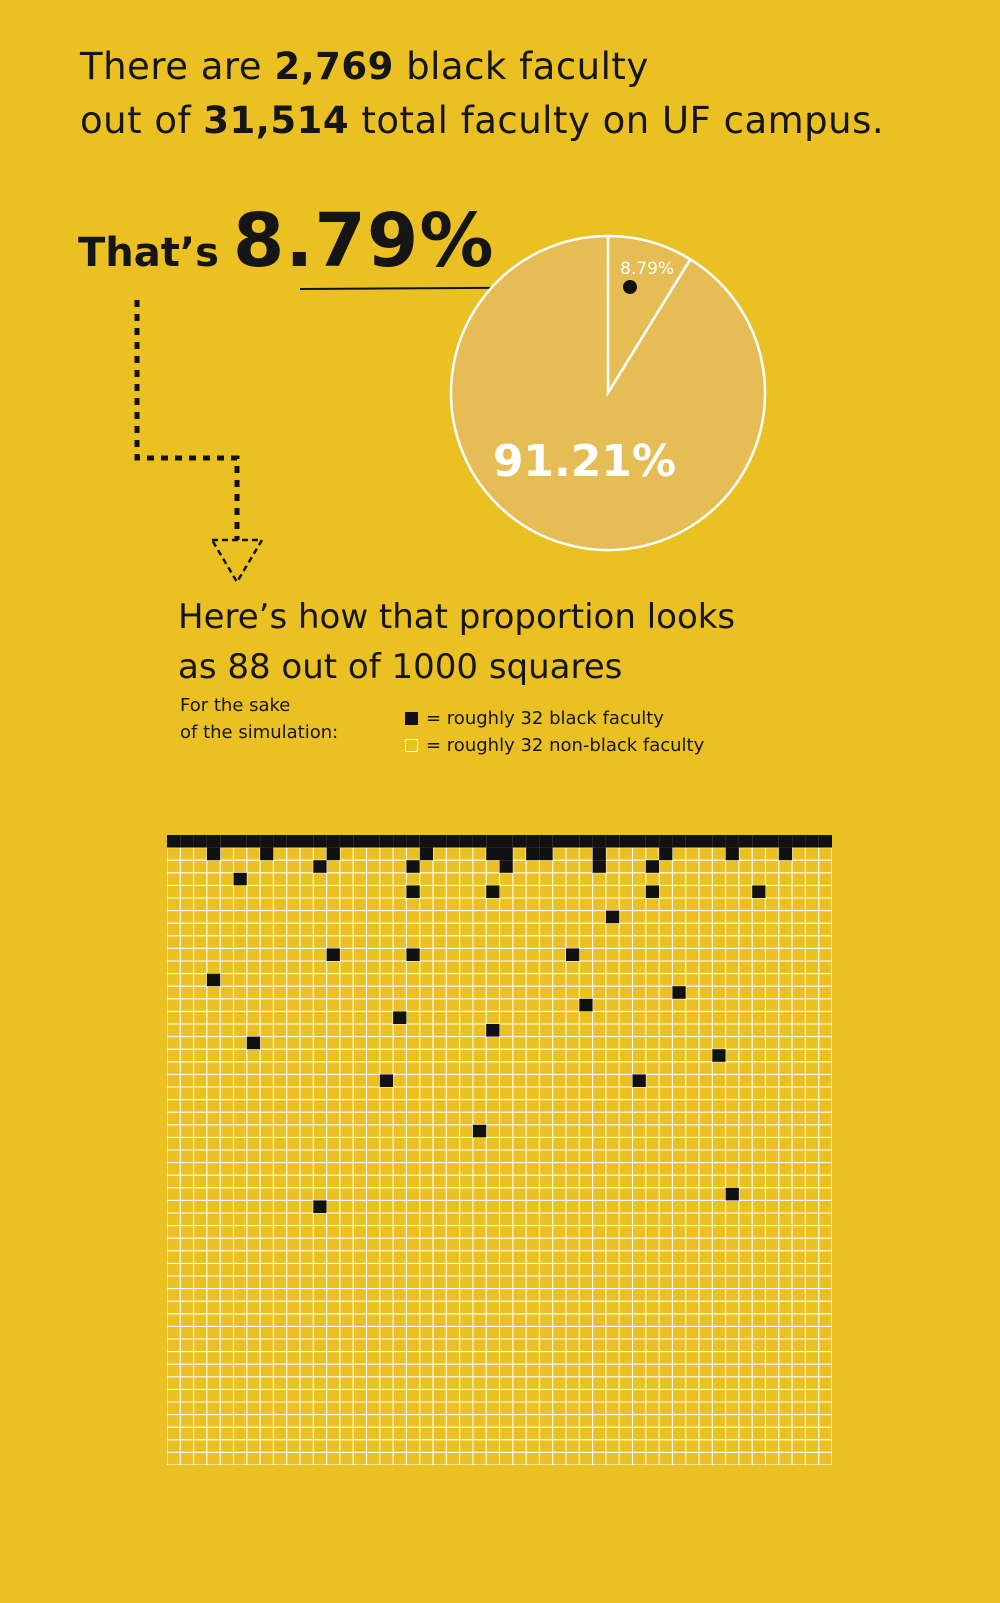 The height and width of the screenshot is (1603, 1000). I want to click on subhead-line1: Here’s how that proportion looks, so click(457, 617).